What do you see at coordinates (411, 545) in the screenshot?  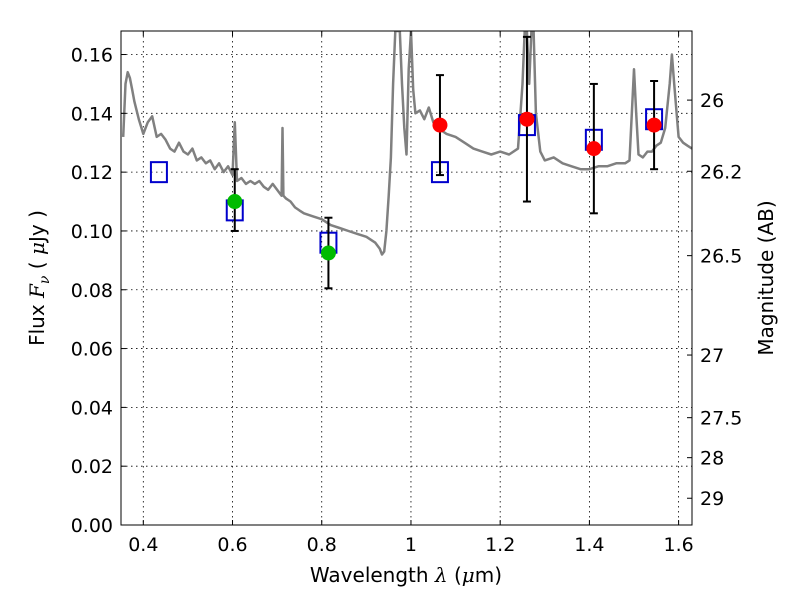 I see `x-tick-label: 1` at bounding box center [411, 545].